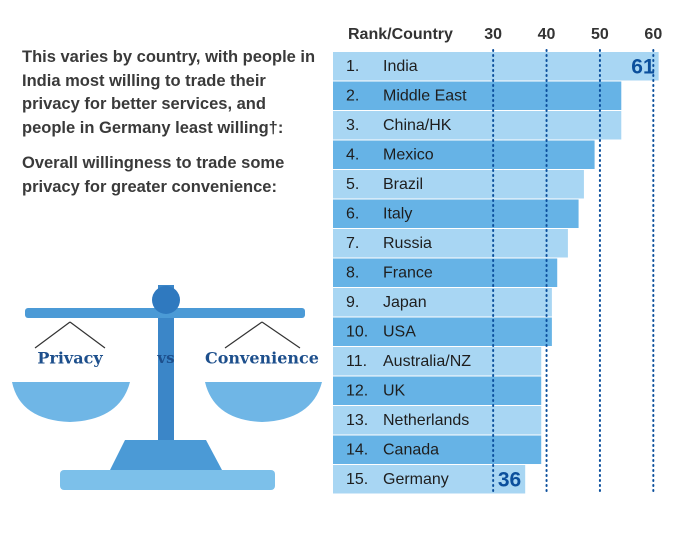 Image resolution: width=691 pixels, height=542 pixels. Describe the element at coordinates (547, 34) in the screenshot. I see `x-tick-label: 40` at that location.